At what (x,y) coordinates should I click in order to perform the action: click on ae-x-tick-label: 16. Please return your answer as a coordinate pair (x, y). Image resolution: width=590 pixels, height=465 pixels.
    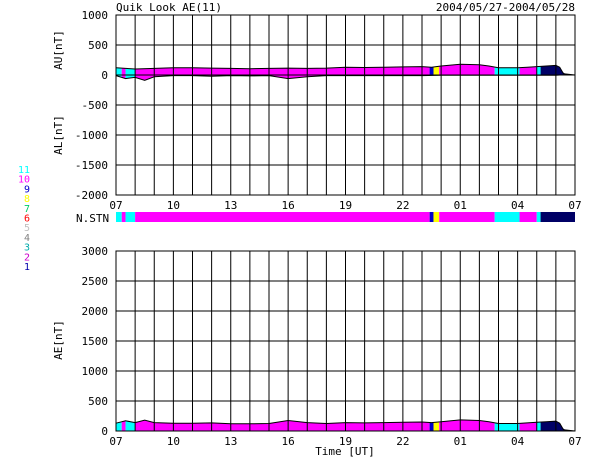
    Looking at the image, I should click on (288, 441).